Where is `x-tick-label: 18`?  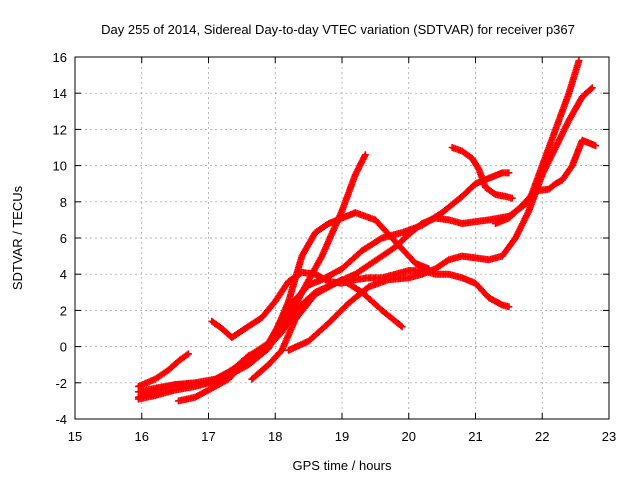 x-tick-label: 18 is located at coordinates (275, 436).